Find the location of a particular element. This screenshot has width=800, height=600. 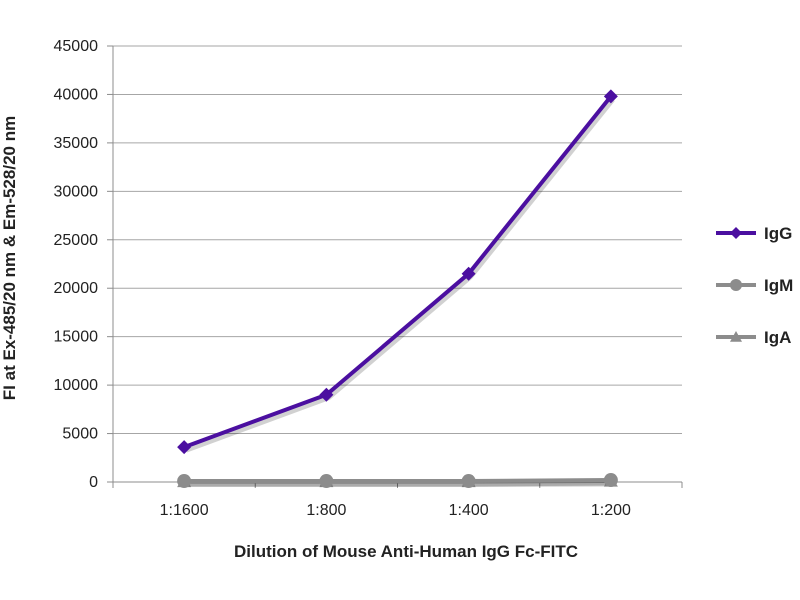

y-tick-label: 20000 is located at coordinates (76, 288).